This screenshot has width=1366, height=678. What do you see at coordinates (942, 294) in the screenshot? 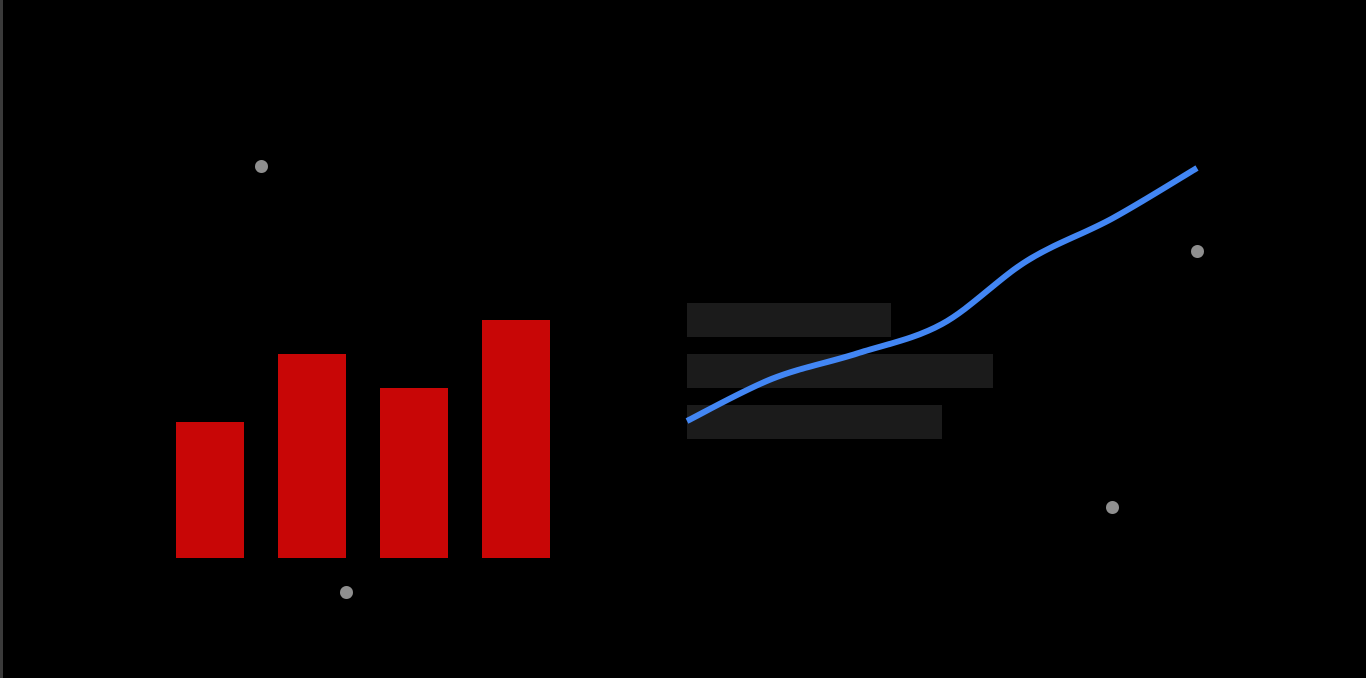
I see `line-chart` at bounding box center [942, 294].